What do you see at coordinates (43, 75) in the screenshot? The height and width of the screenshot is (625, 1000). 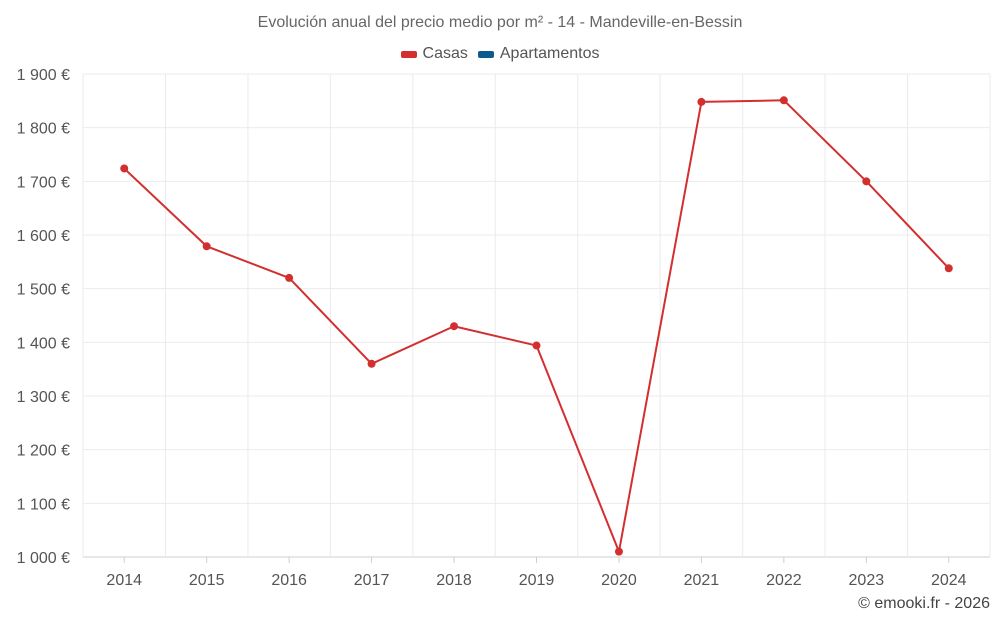 I see `y-tick-label: 1 900 €` at bounding box center [43, 75].